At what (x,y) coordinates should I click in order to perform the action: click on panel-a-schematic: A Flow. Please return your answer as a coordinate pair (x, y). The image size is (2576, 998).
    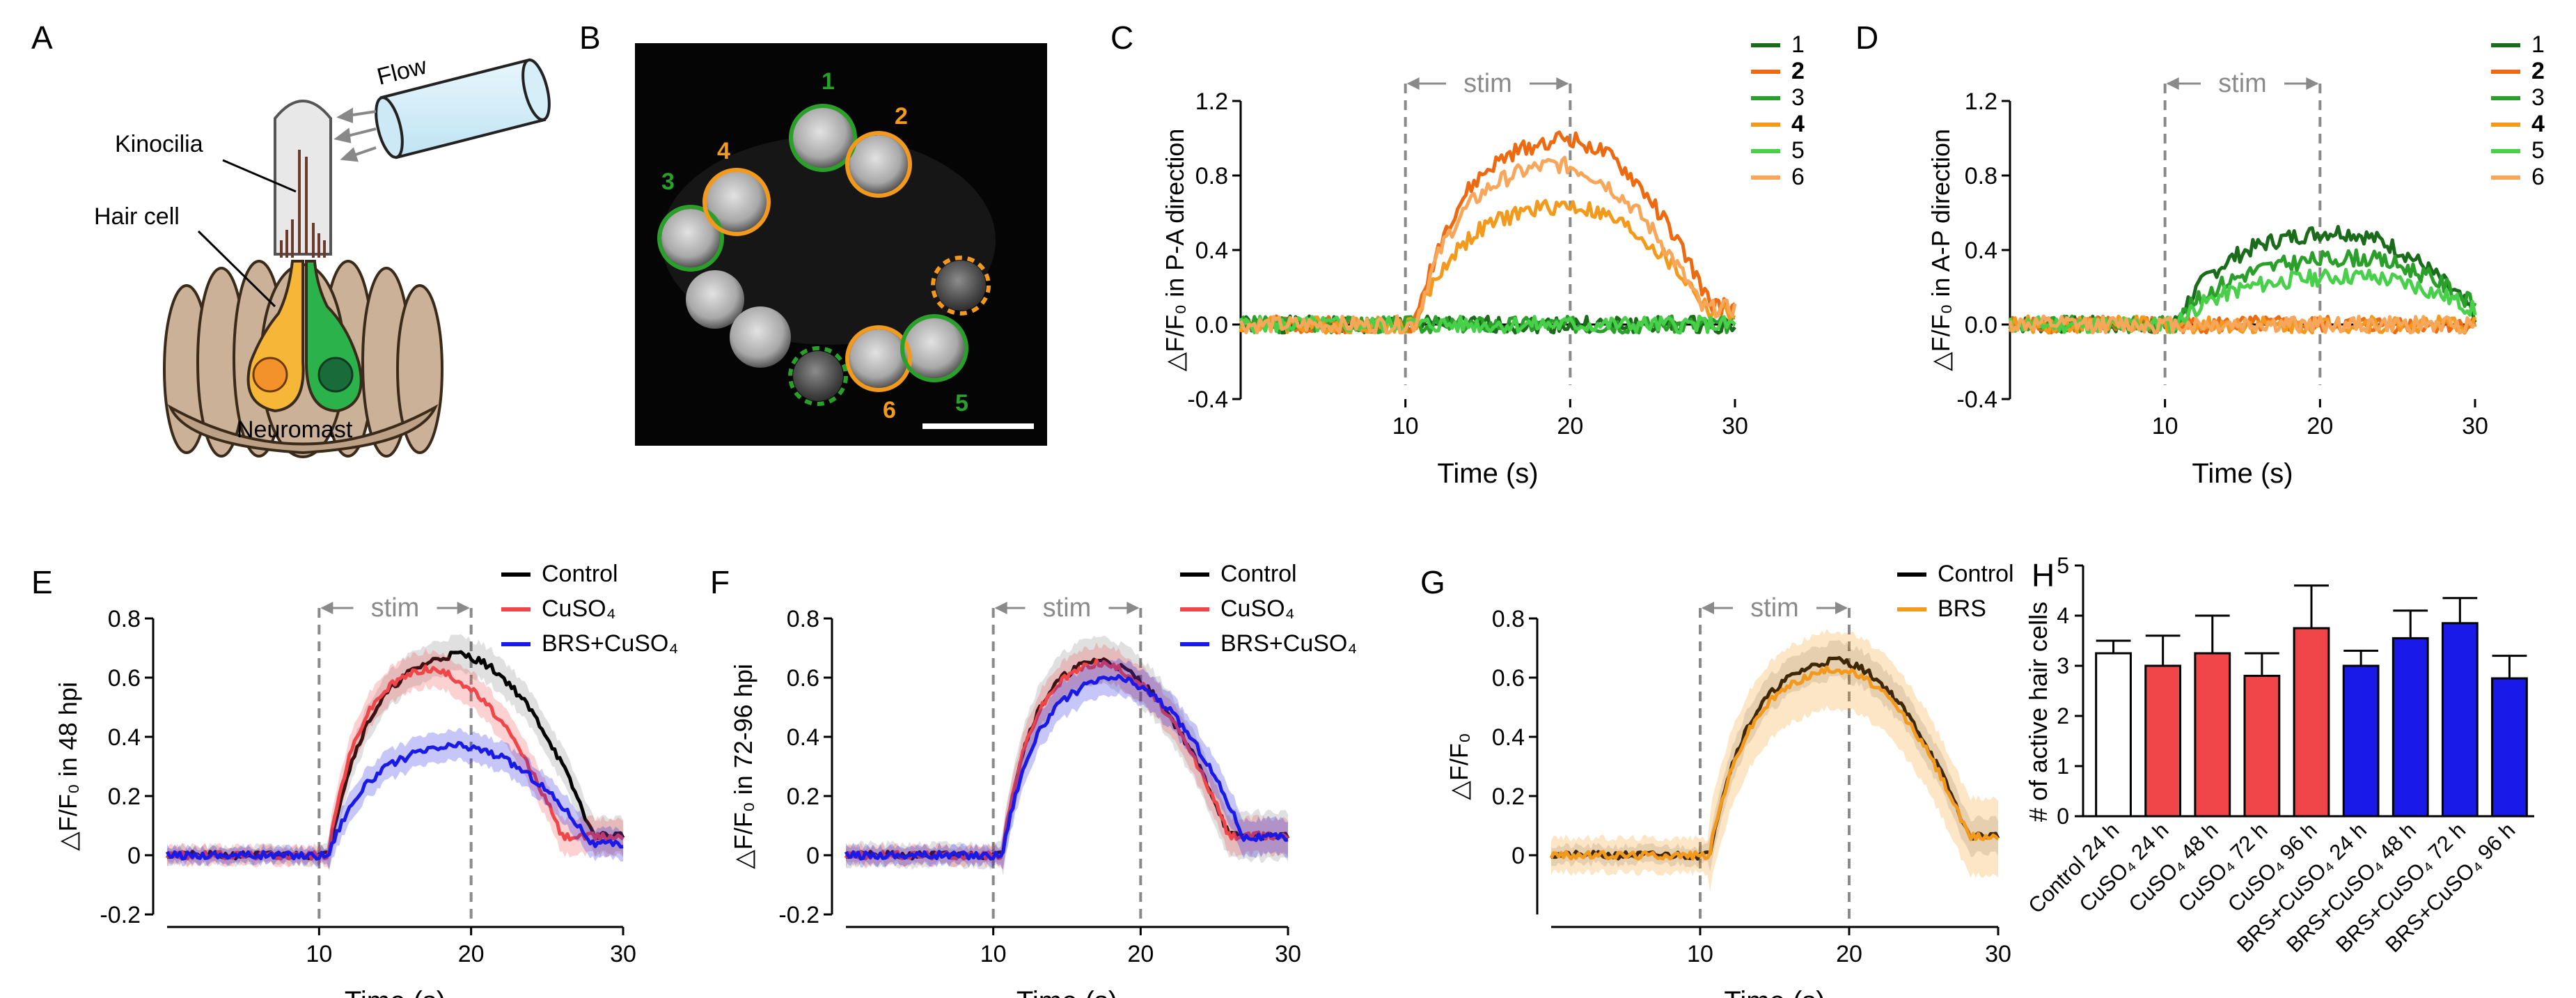
    Looking at the image, I should click on (291, 239).